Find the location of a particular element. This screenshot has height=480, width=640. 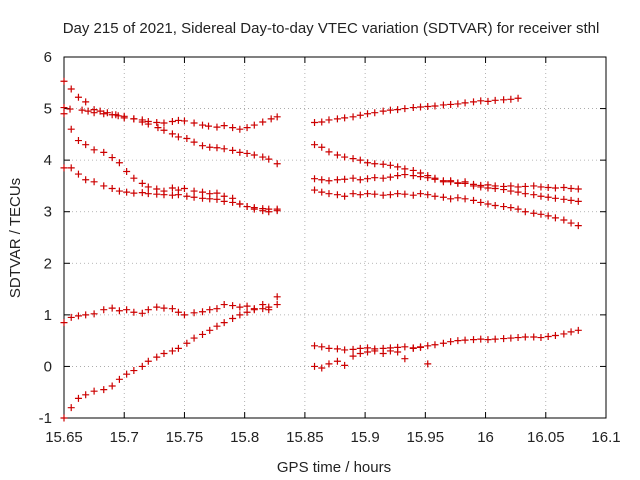

y-tick-label: 6 is located at coordinates (48, 57).